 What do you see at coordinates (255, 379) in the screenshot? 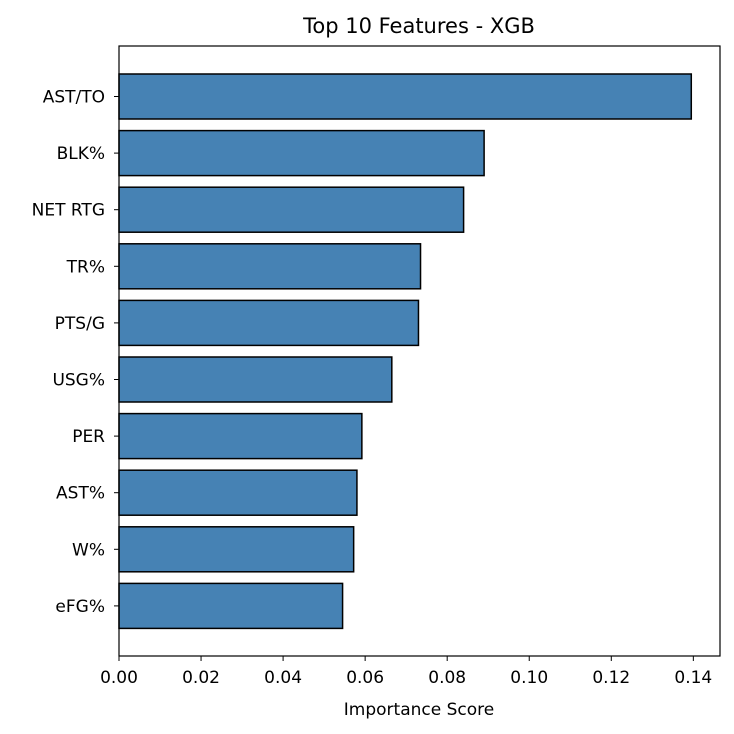
I see `bar-usg` at bounding box center [255, 379].